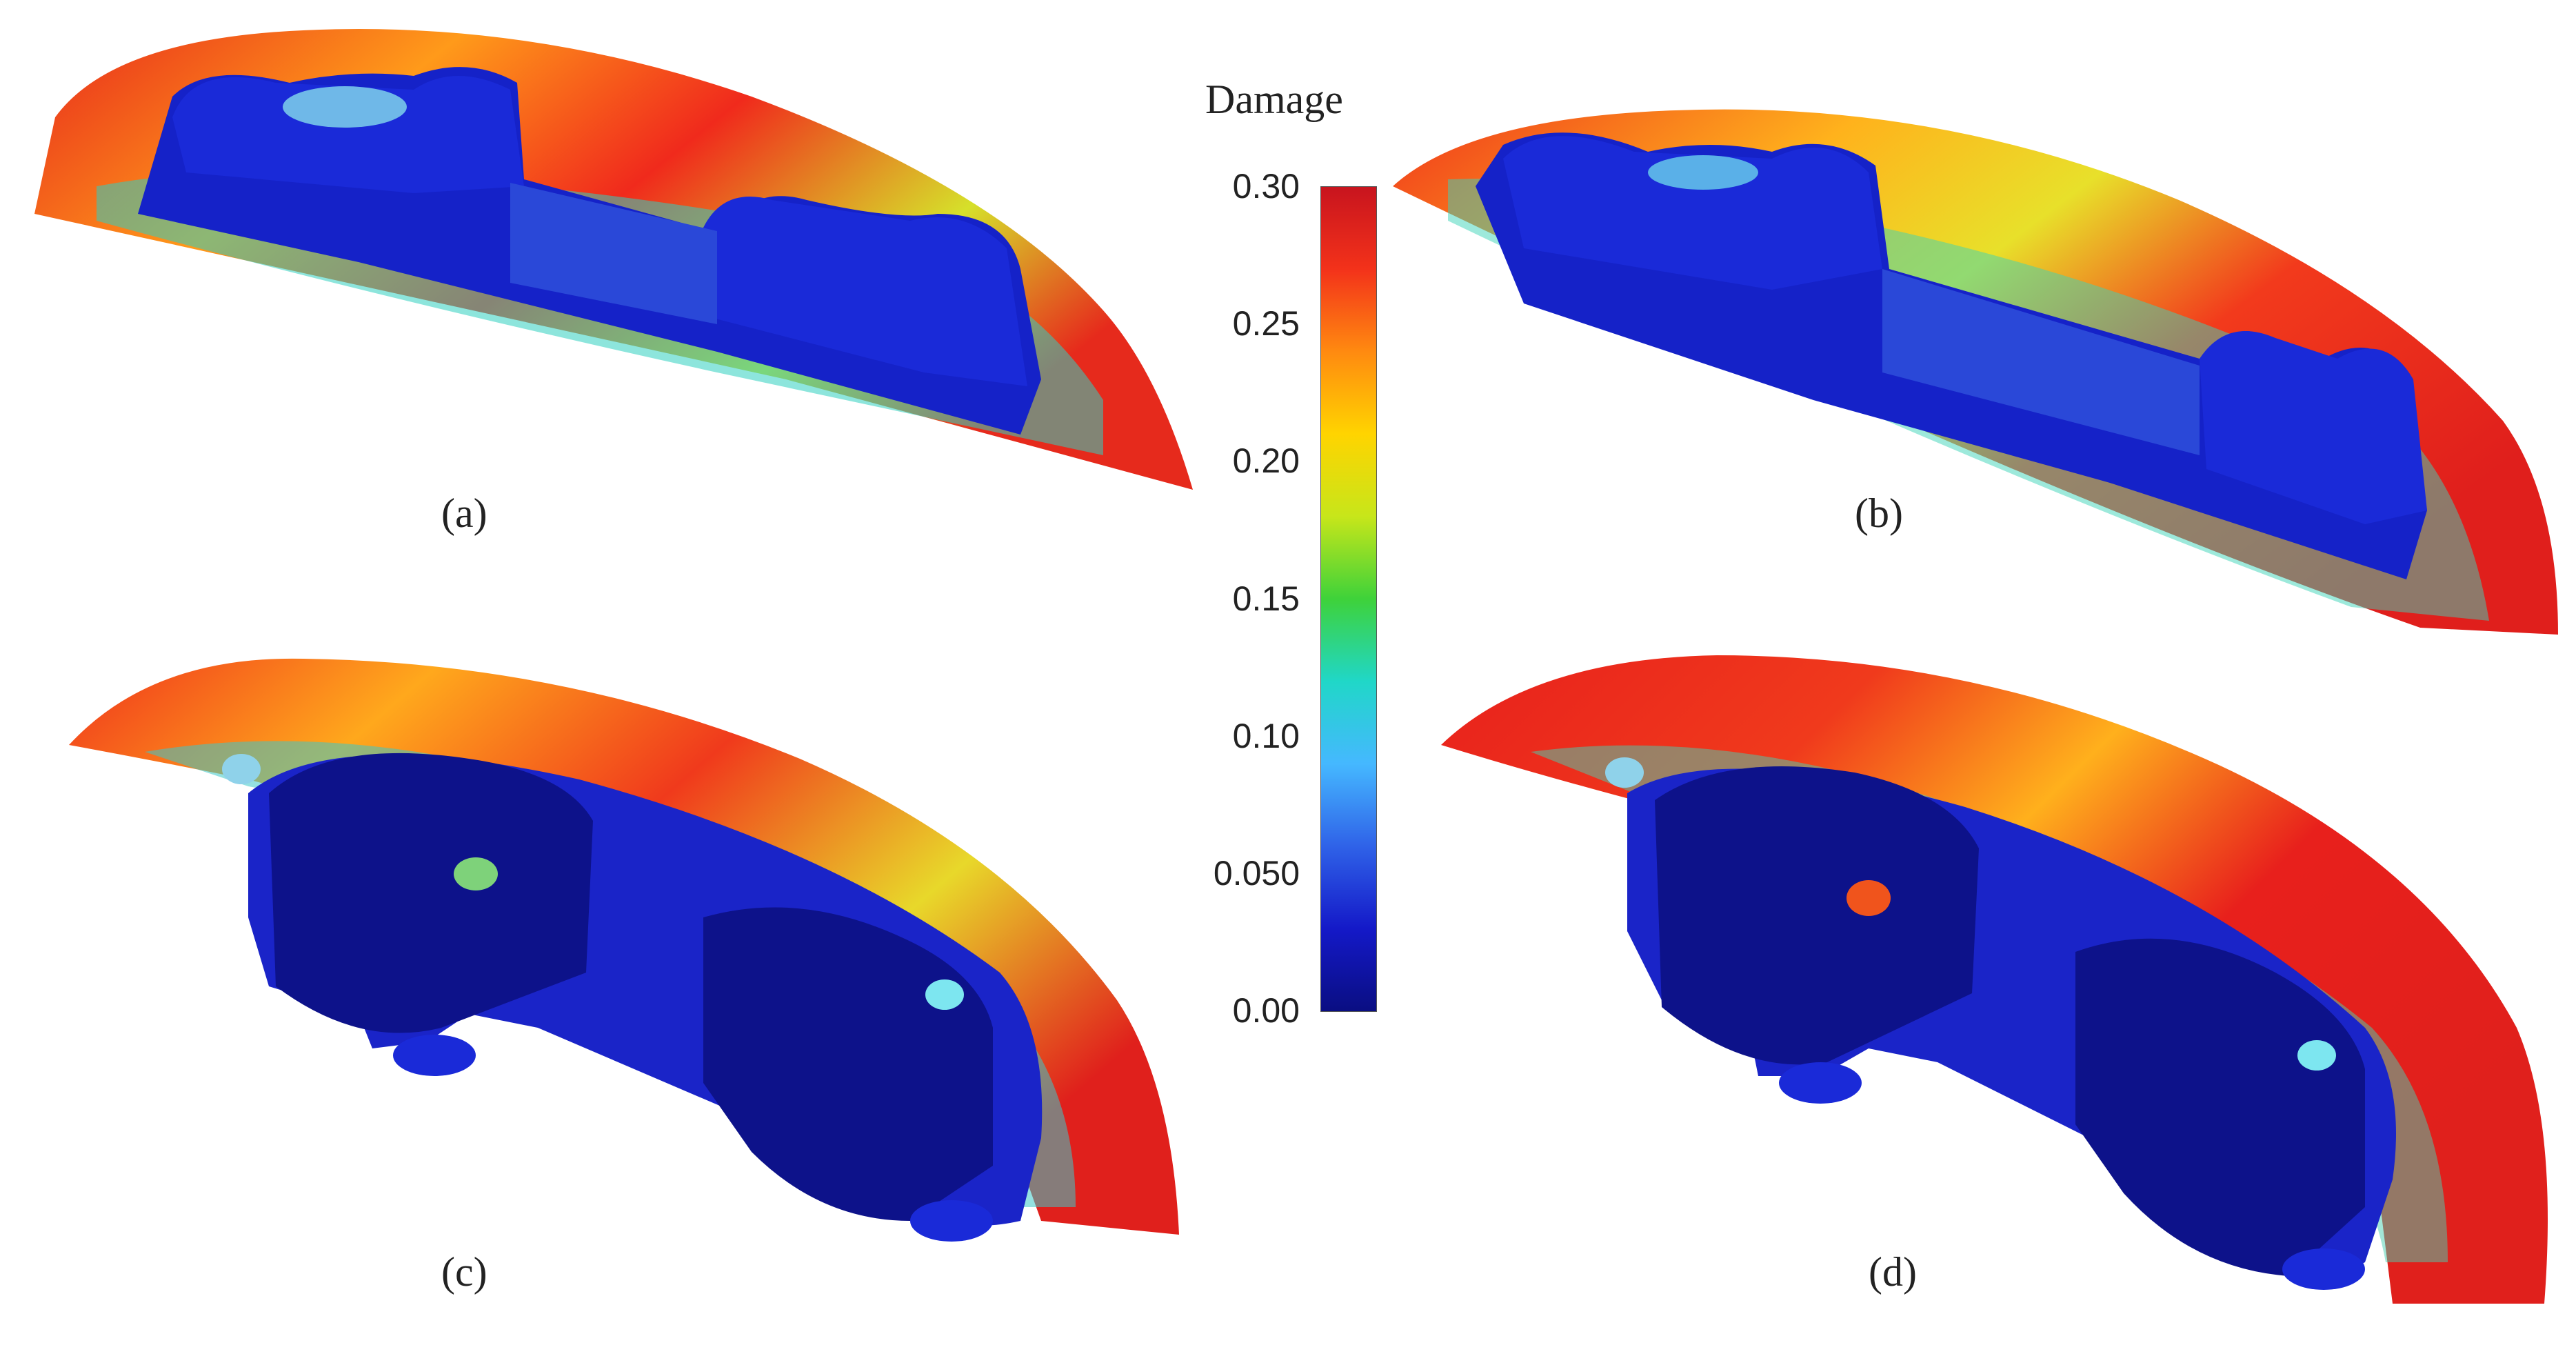 The width and height of the screenshot is (2576, 1354). What do you see at coordinates (1893, 1272) in the screenshot?
I see `panel-d-label: (d)` at bounding box center [1893, 1272].